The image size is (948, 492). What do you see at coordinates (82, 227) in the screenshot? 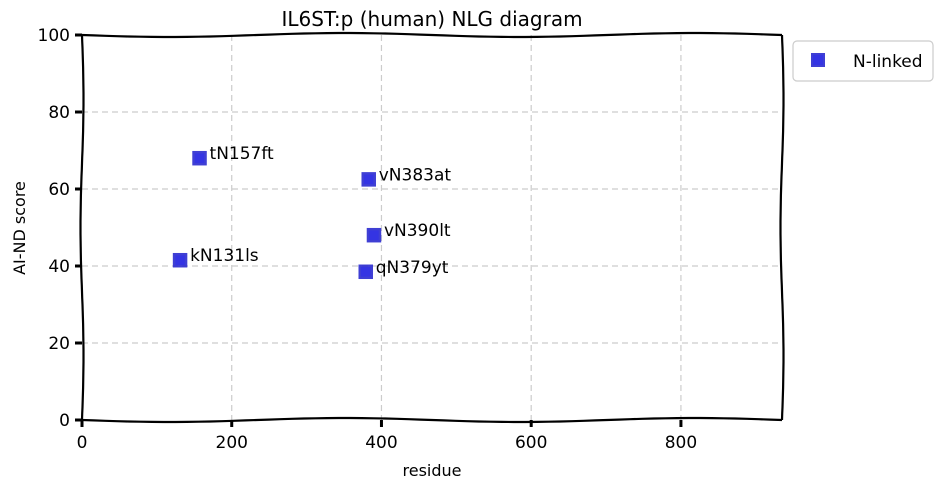
I see `frame-left` at bounding box center [82, 227].